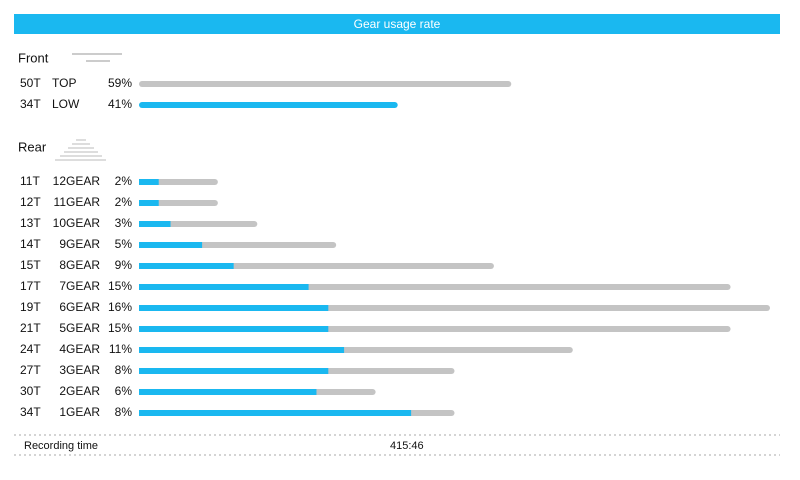 This screenshot has width=800, height=480. I want to click on rear-icon, so click(80, 150).